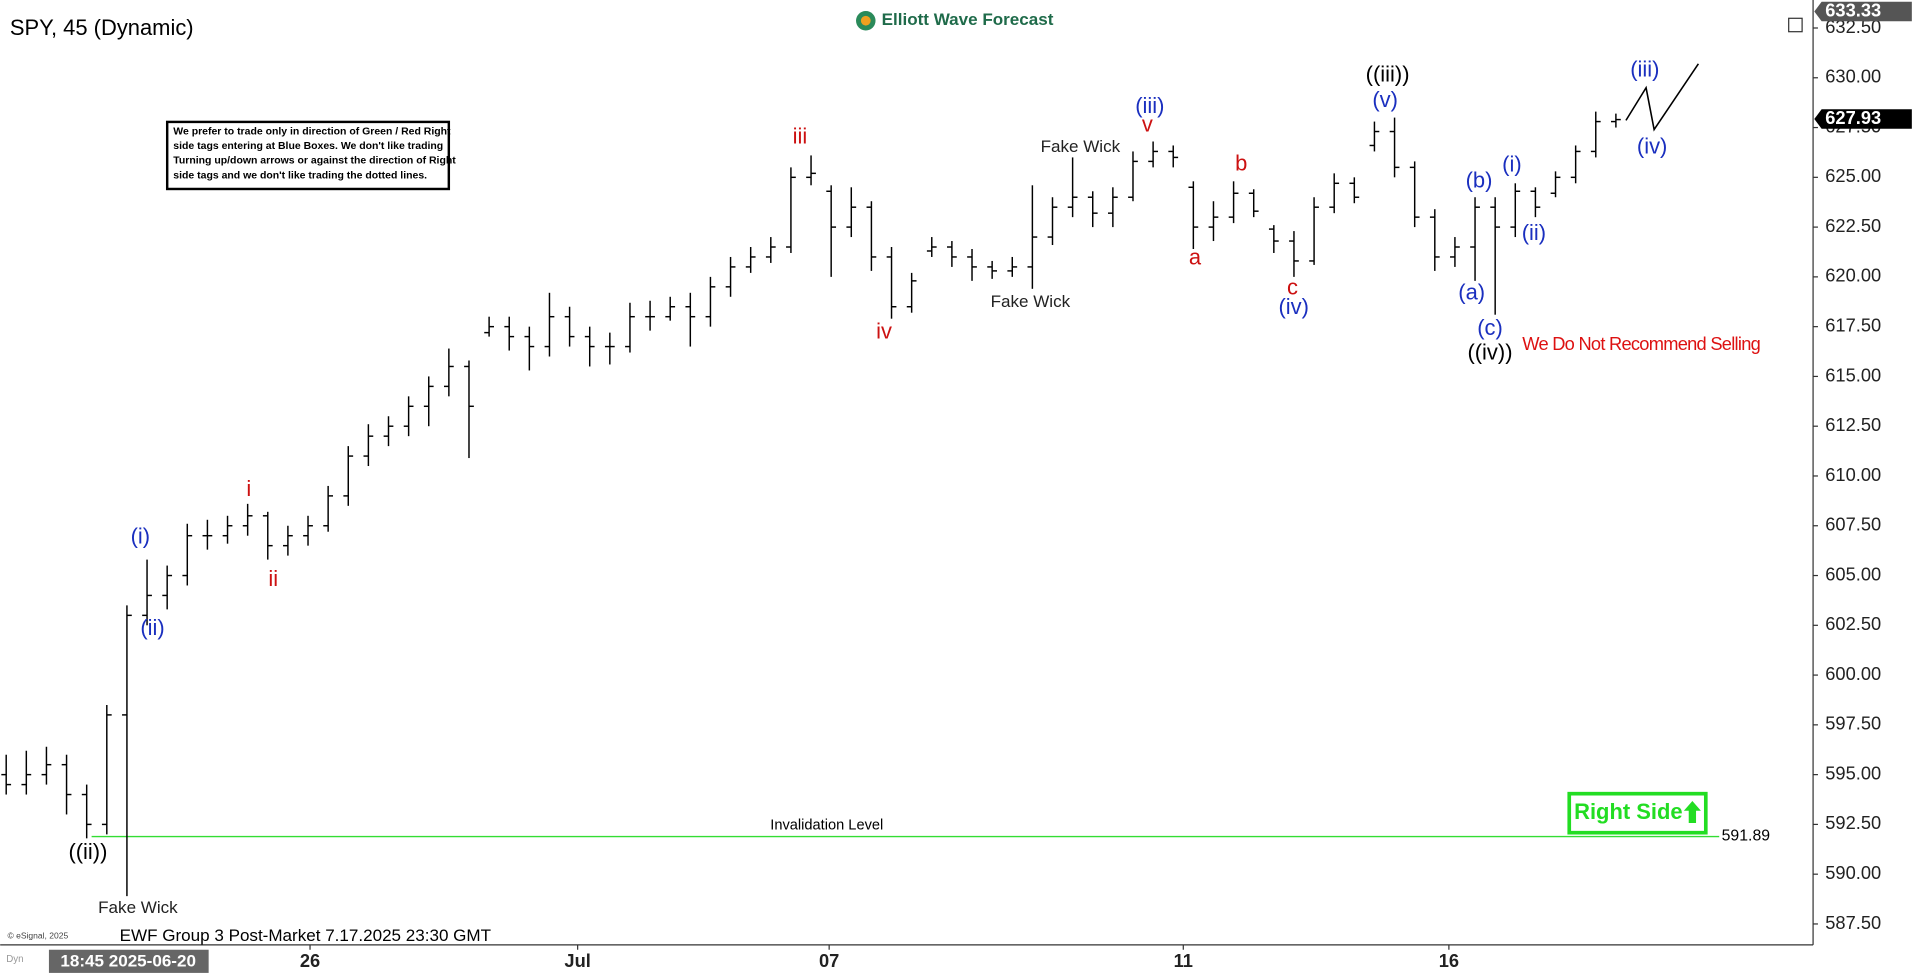 The width and height of the screenshot is (1912, 979). Describe the element at coordinates (1385, 99) in the screenshot. I see `wave-label: (v)` at that location.